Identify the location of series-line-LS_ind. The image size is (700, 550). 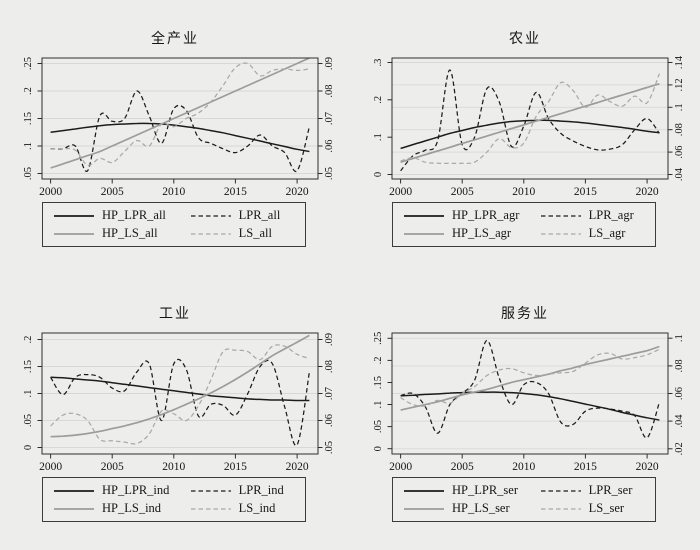
(180, 394).